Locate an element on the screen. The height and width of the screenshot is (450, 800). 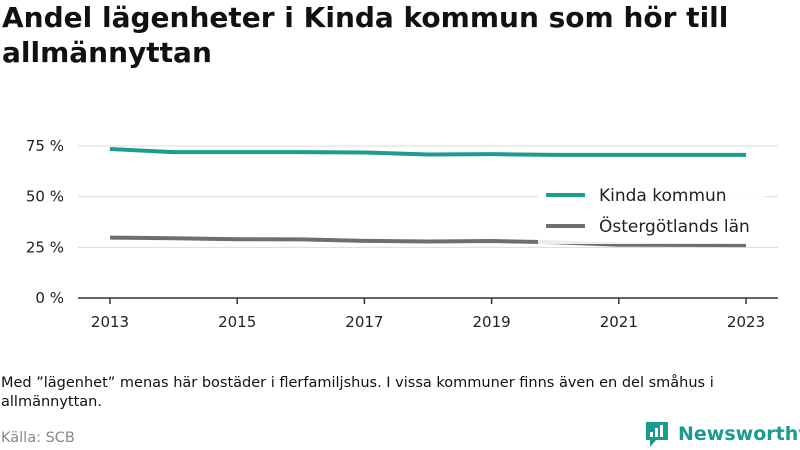
x-tick-label: 2019 is located at coordinates (492, 322).